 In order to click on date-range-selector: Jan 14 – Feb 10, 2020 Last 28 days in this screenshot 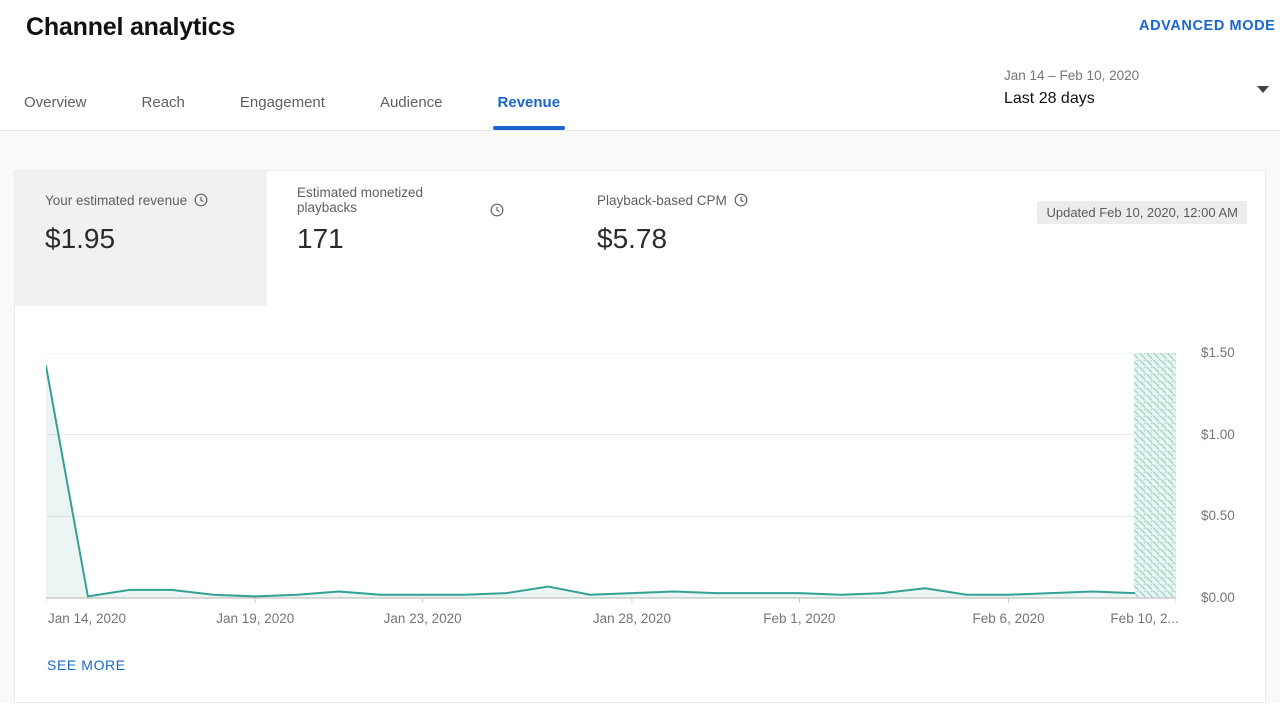, I will do `click(1071, 88)`.